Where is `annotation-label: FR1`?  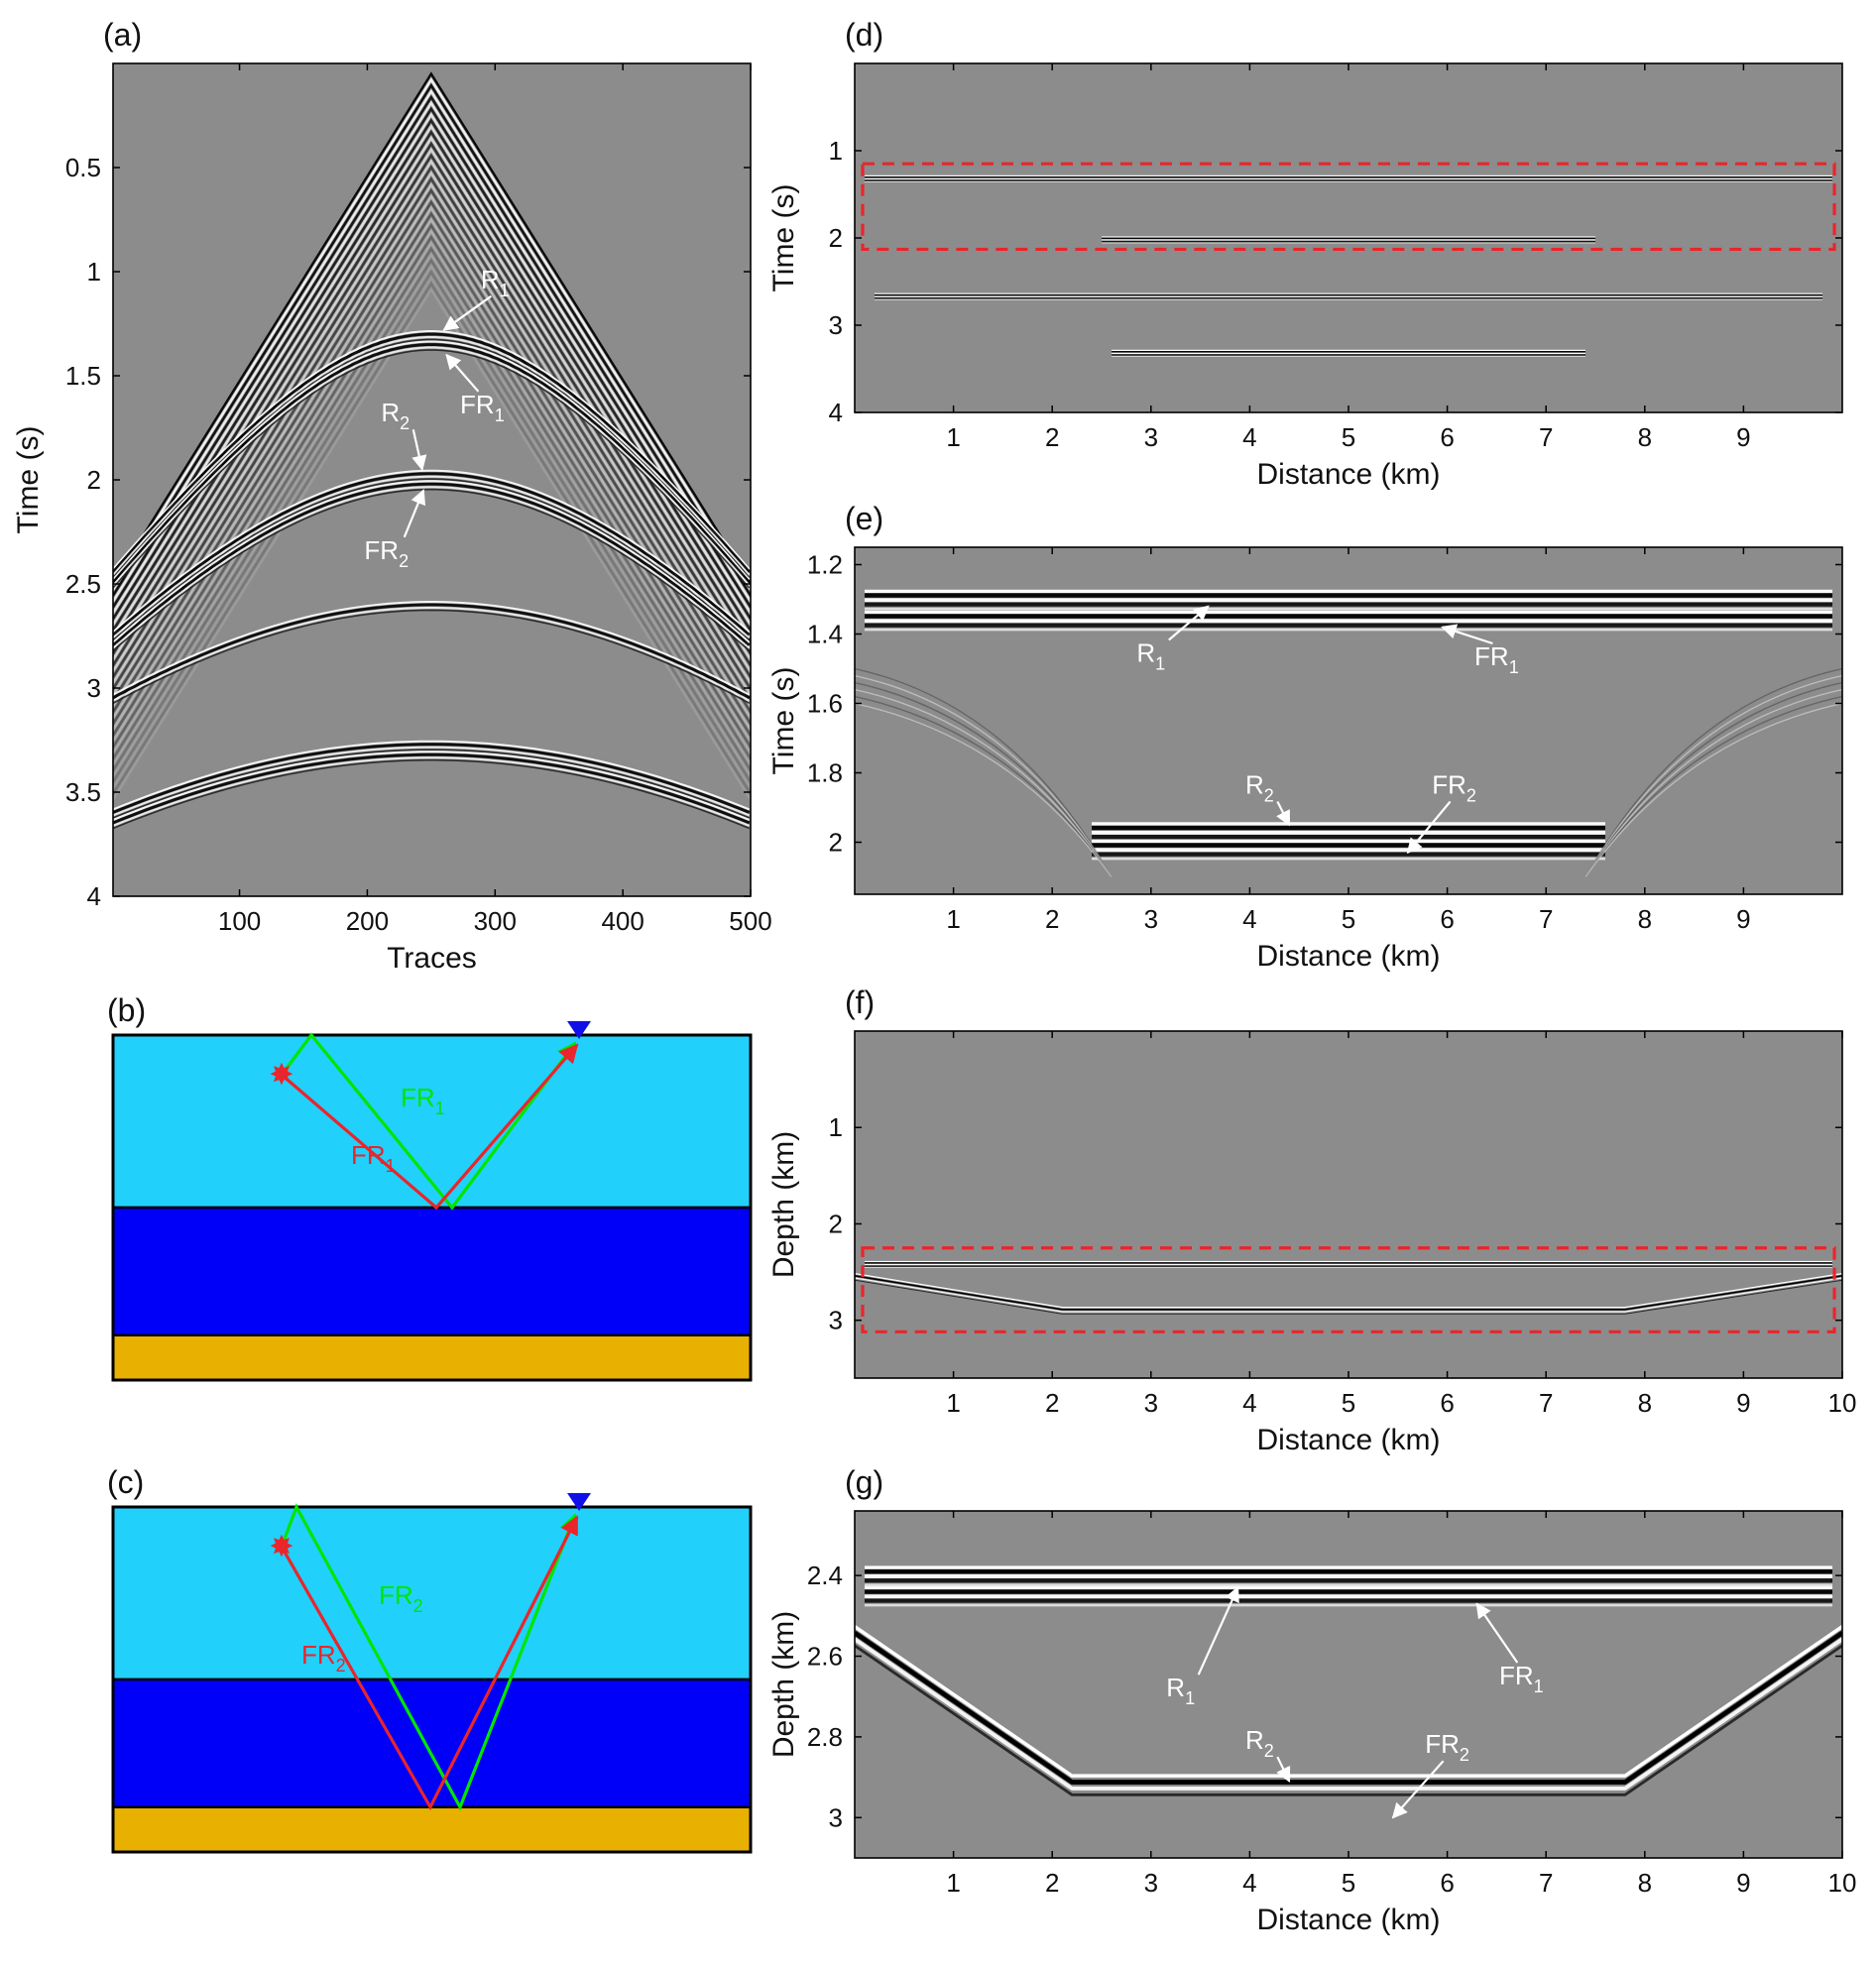
annotation-label: FR1 is located at coordinates (1496, 659).